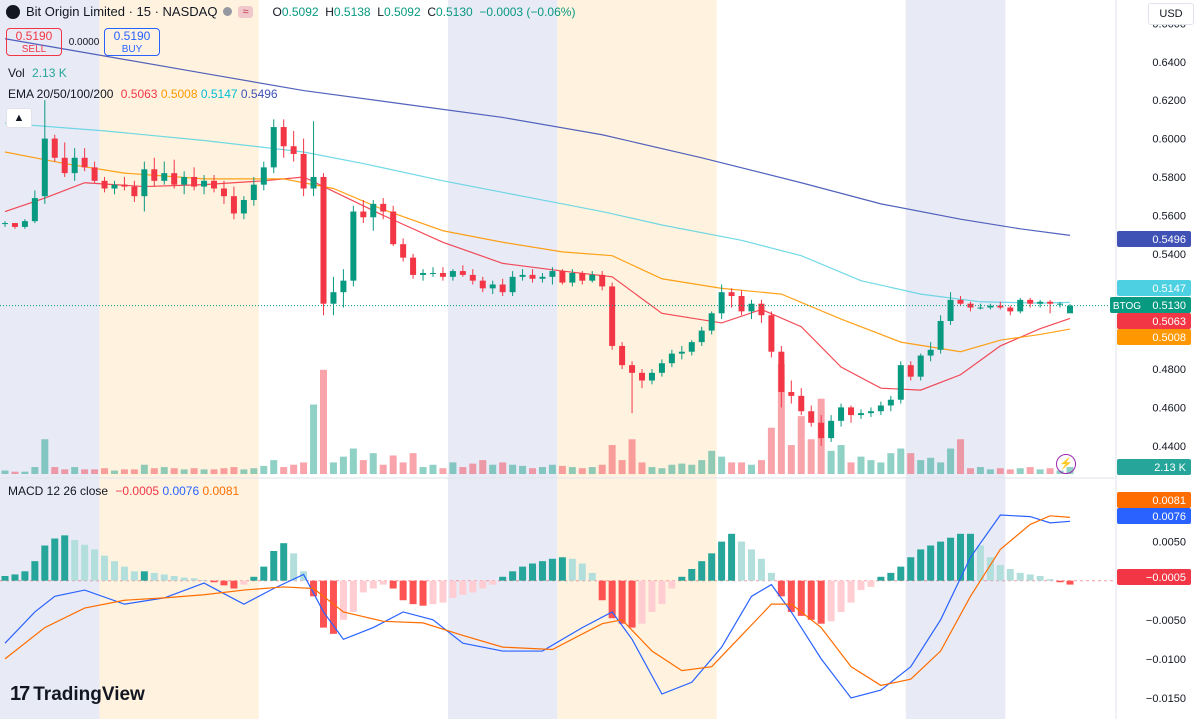 The width and height of the screenshot is (1200, 719). Describe the element at coordinates (1154, 500) in the screenshot. I see `macd-value-box` at that location.